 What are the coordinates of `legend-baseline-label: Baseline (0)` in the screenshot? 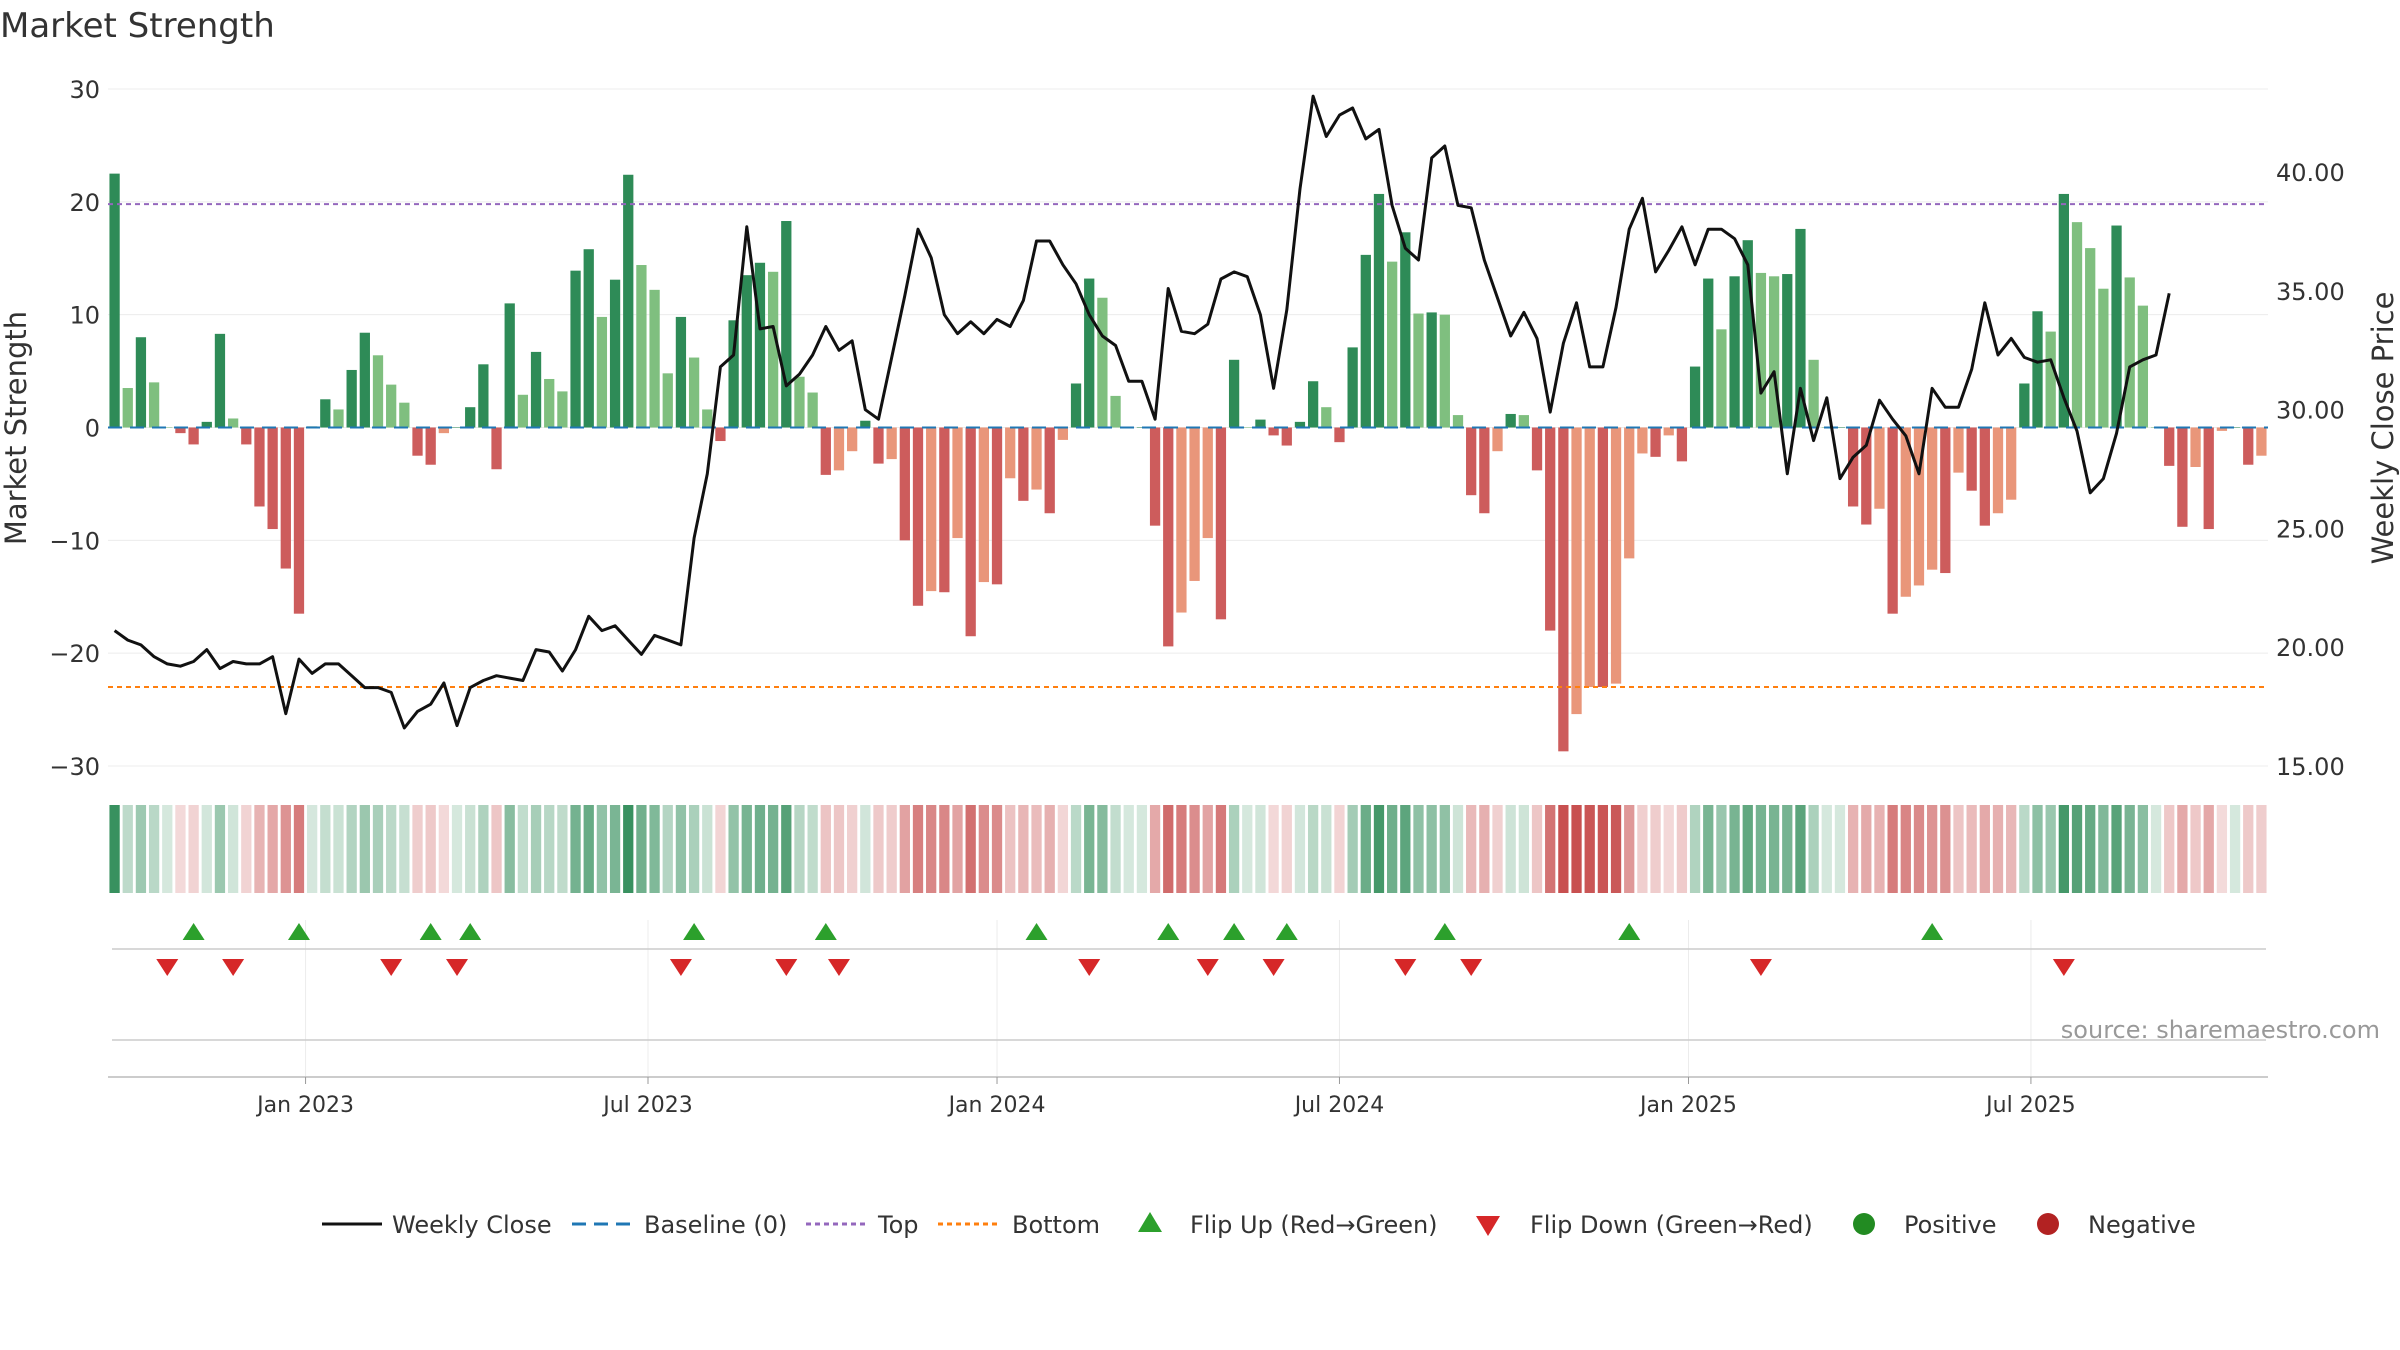 It's located at (715, 1225).